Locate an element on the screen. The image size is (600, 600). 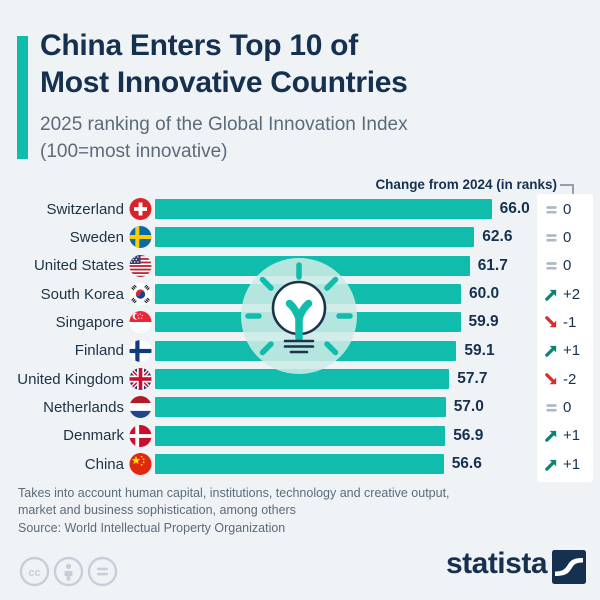
trend-value-denmark: +1 is located at coordinates (572, 436).